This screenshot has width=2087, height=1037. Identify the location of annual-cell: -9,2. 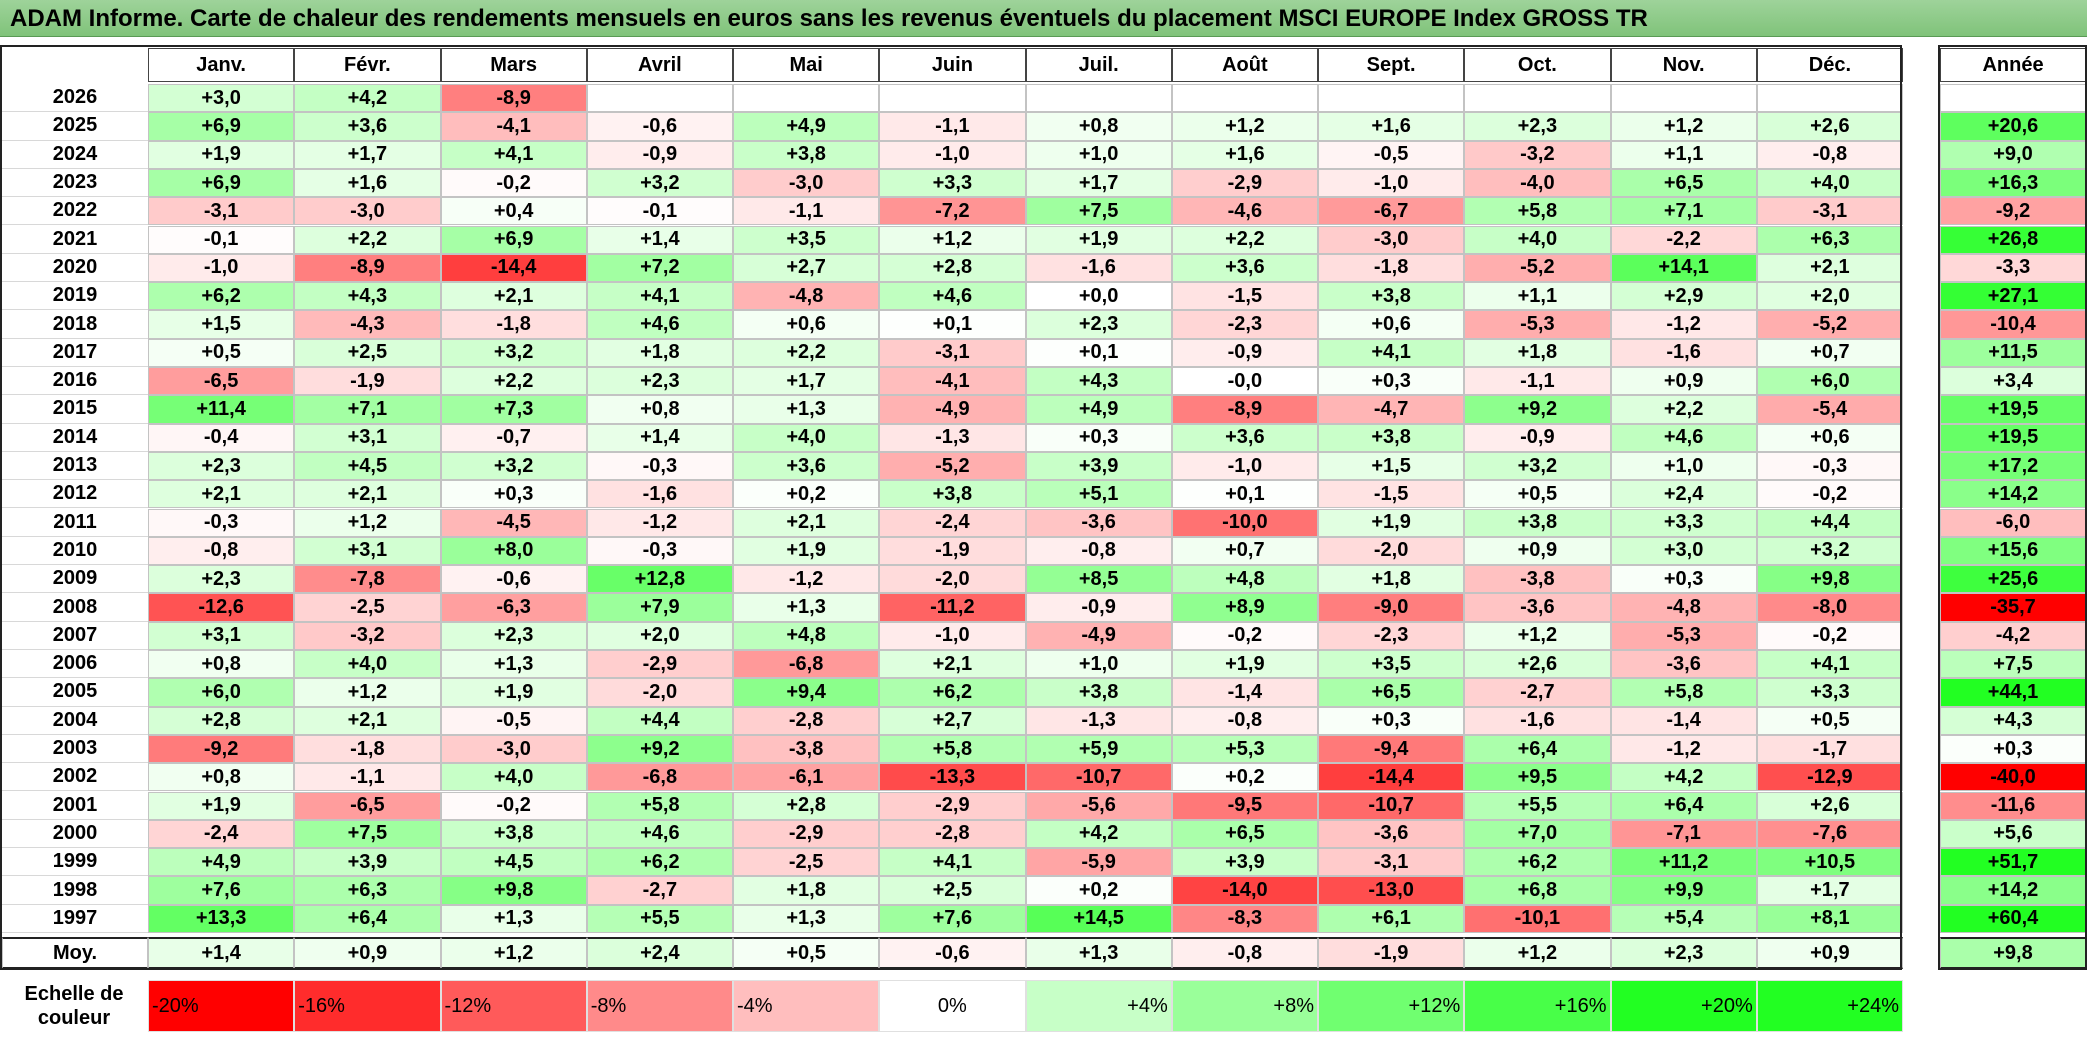
(2013, 211).